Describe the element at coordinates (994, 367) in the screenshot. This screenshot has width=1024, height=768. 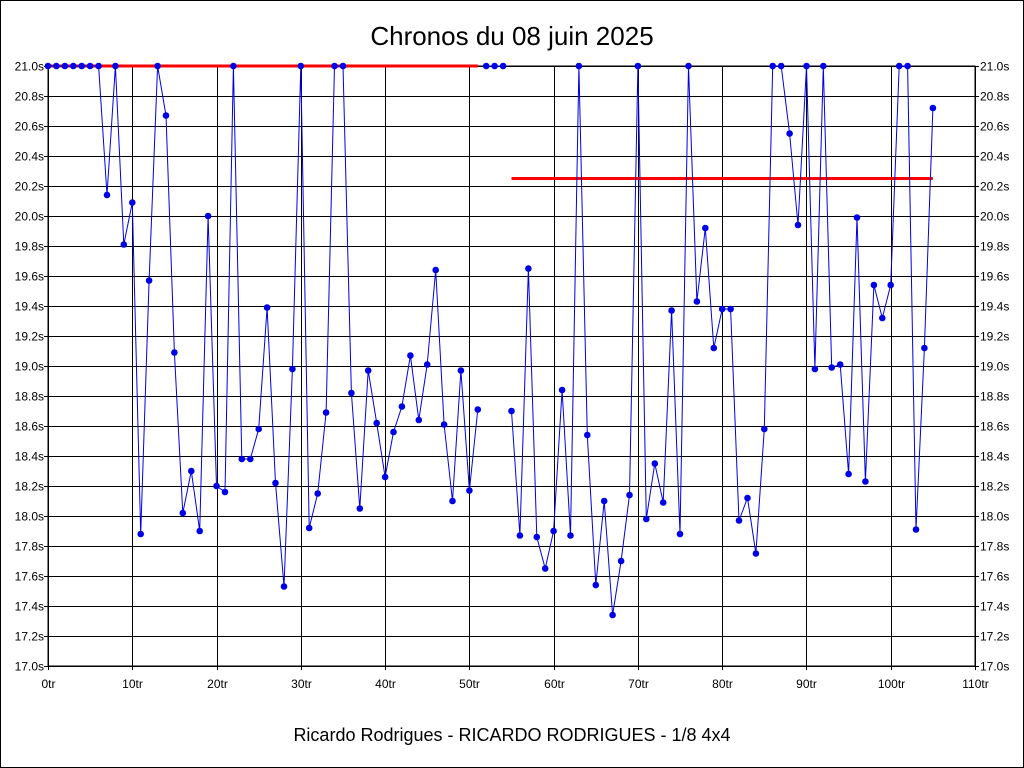
I see `y-tick-label-right: 19.0s` at that location.